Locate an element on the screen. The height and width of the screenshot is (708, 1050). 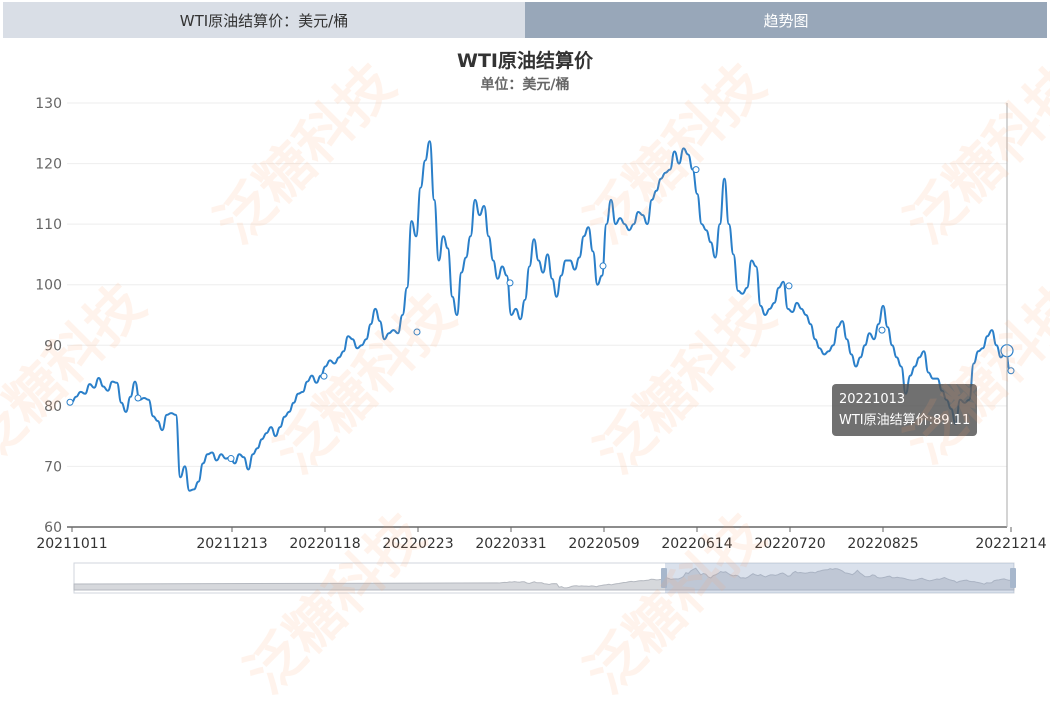
y-tick-label: 110 is located at coordinates (48, 225).